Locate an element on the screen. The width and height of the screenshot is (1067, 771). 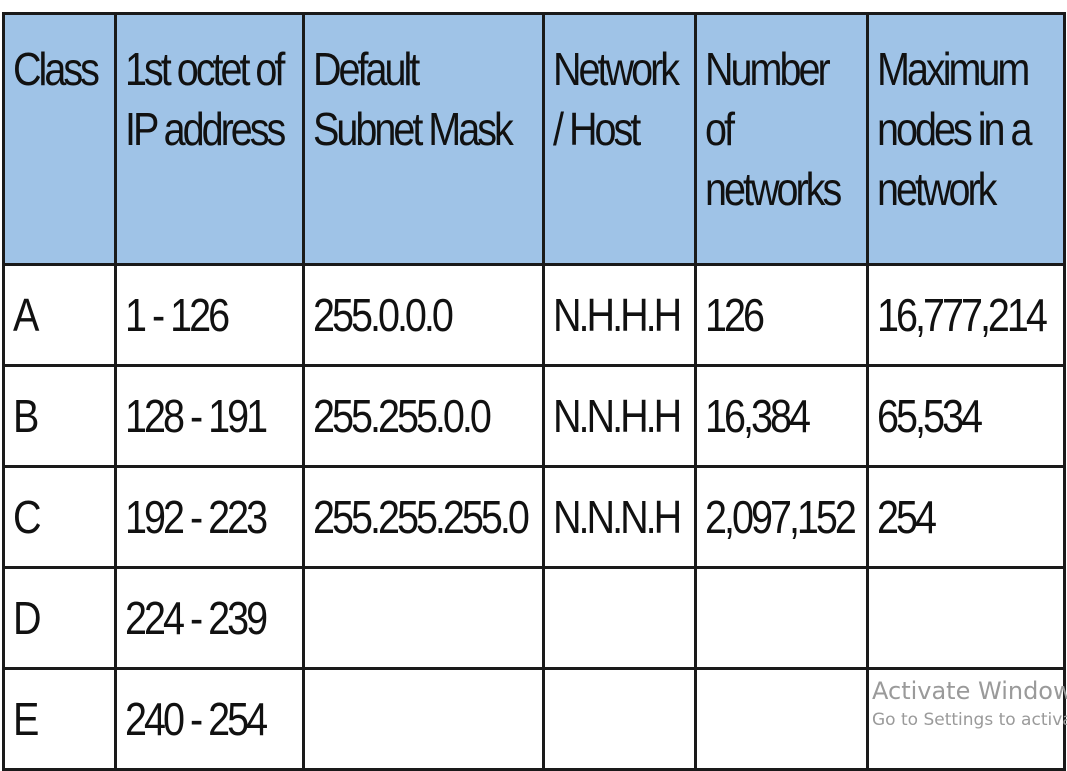
cell-class: B is located at coordinates (59, 416).